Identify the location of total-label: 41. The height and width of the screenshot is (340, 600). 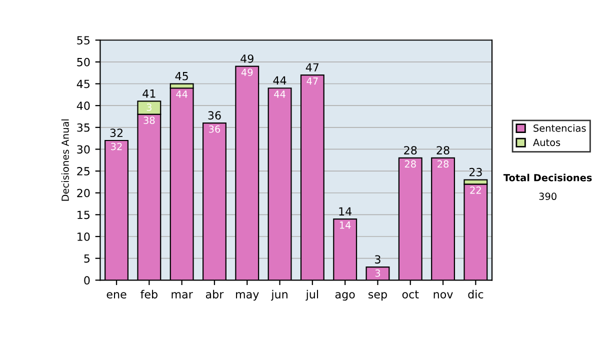
(149, 94).